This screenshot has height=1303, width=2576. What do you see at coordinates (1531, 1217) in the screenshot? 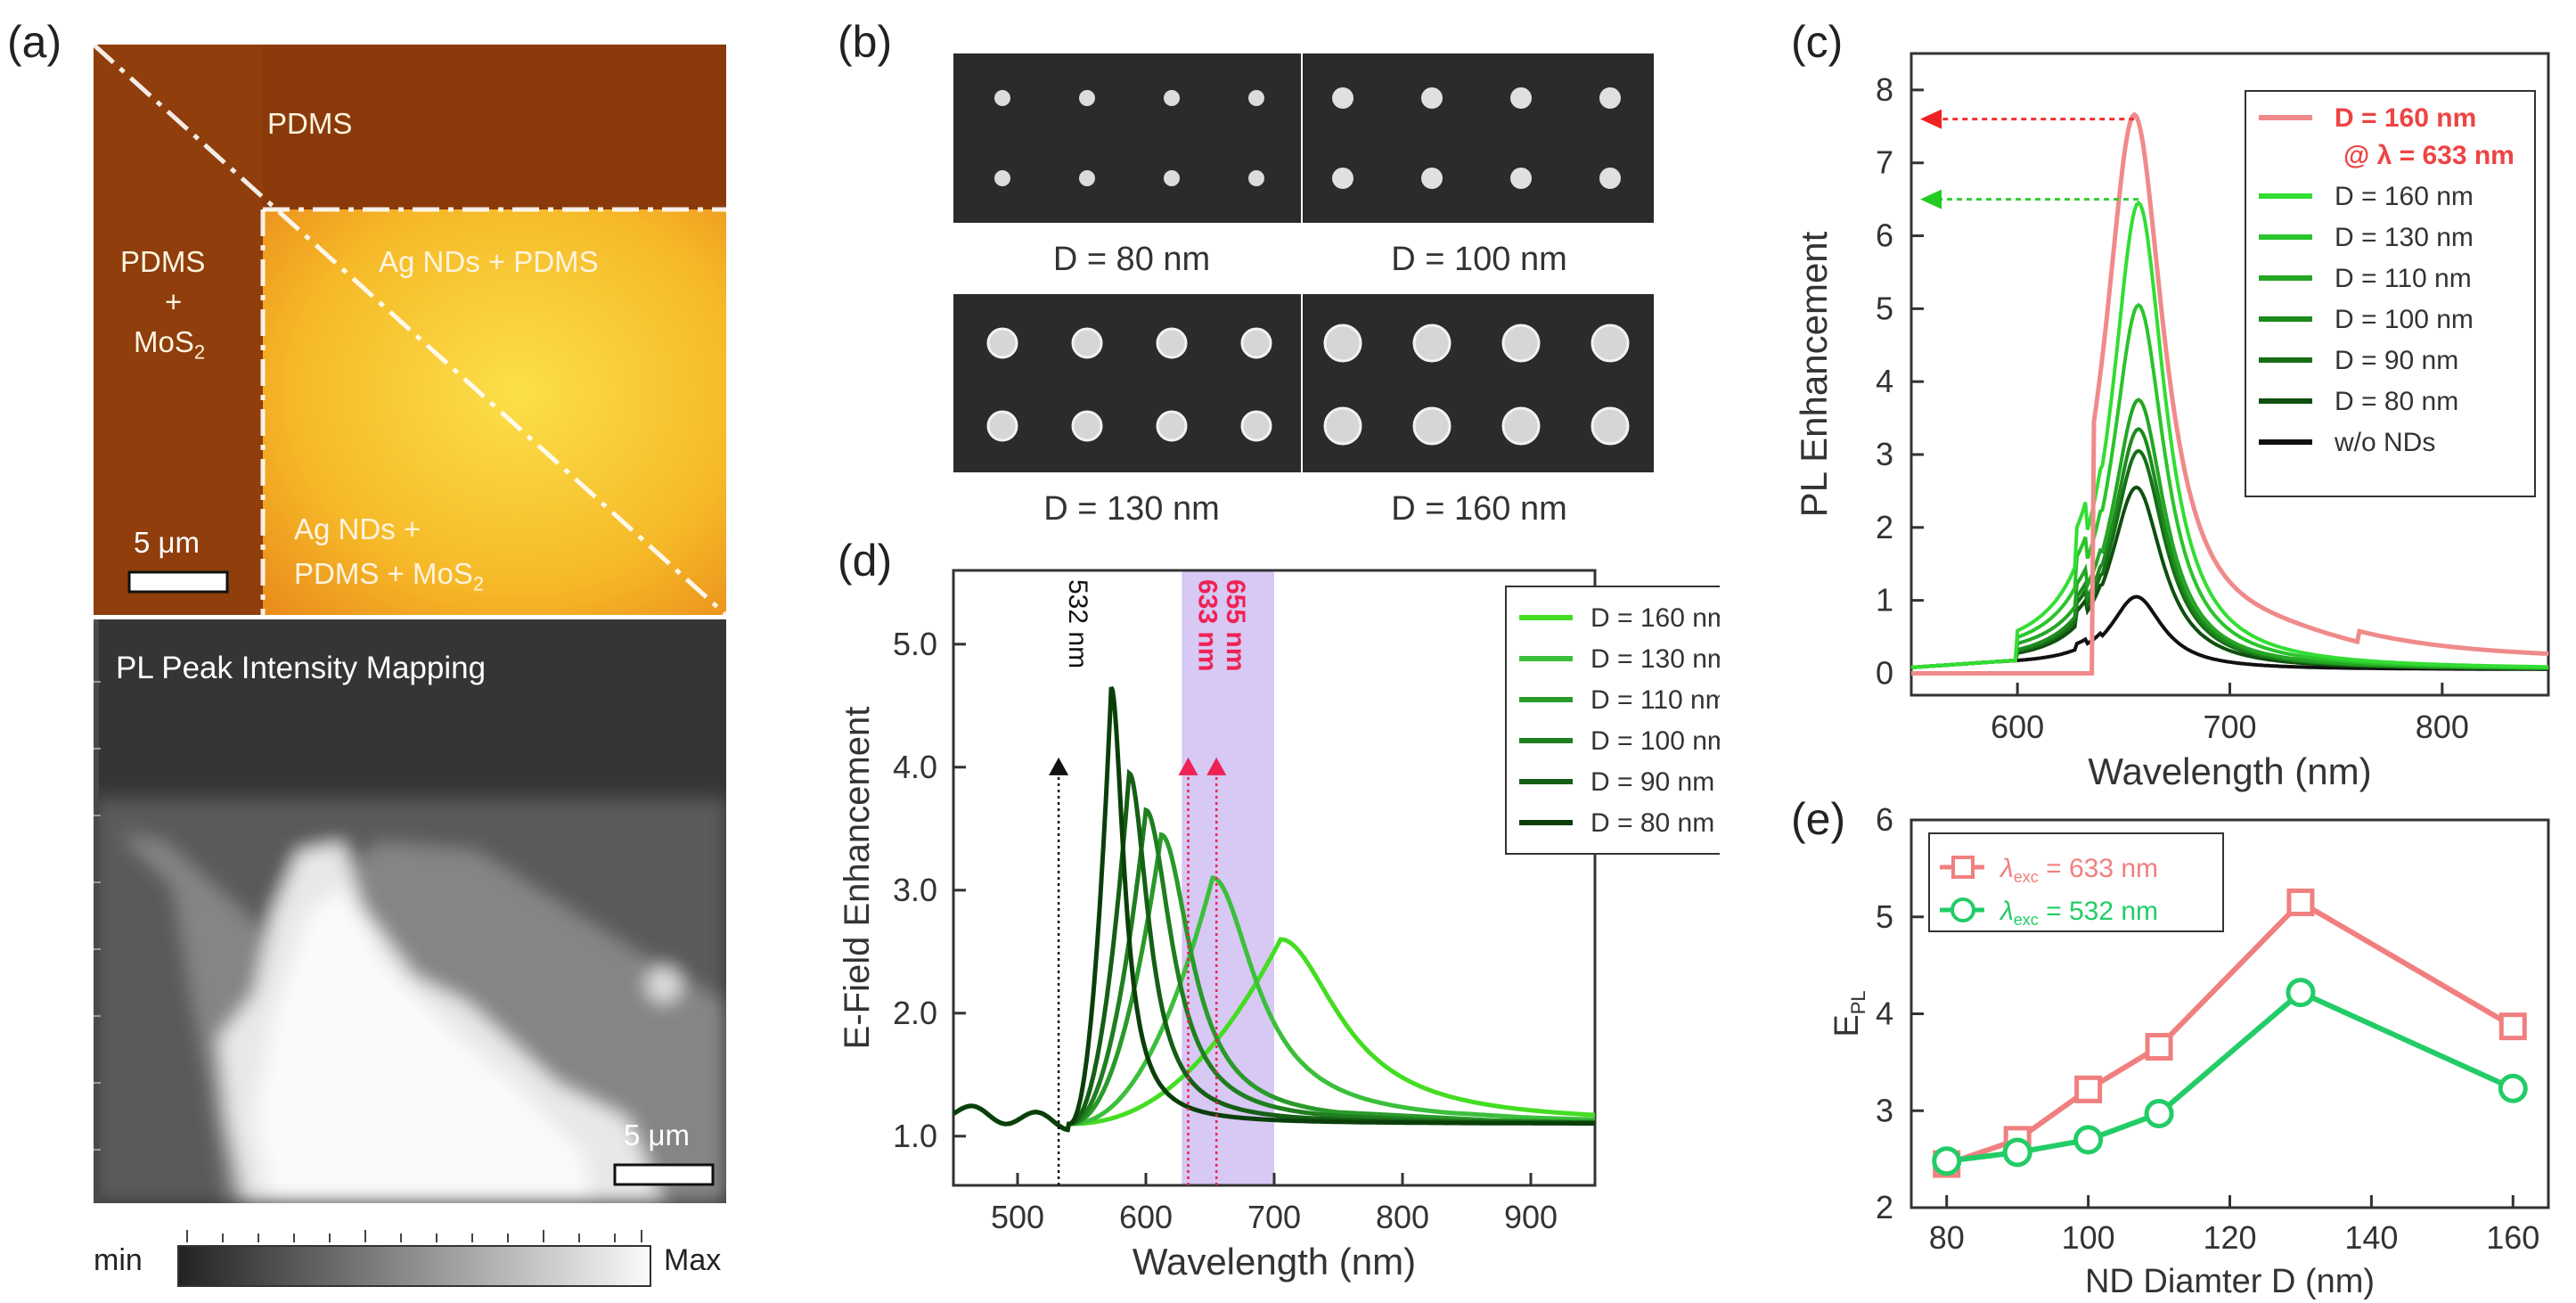
I see `chart-d-xtick-label: 900` at bounding box center [1531, 1217].